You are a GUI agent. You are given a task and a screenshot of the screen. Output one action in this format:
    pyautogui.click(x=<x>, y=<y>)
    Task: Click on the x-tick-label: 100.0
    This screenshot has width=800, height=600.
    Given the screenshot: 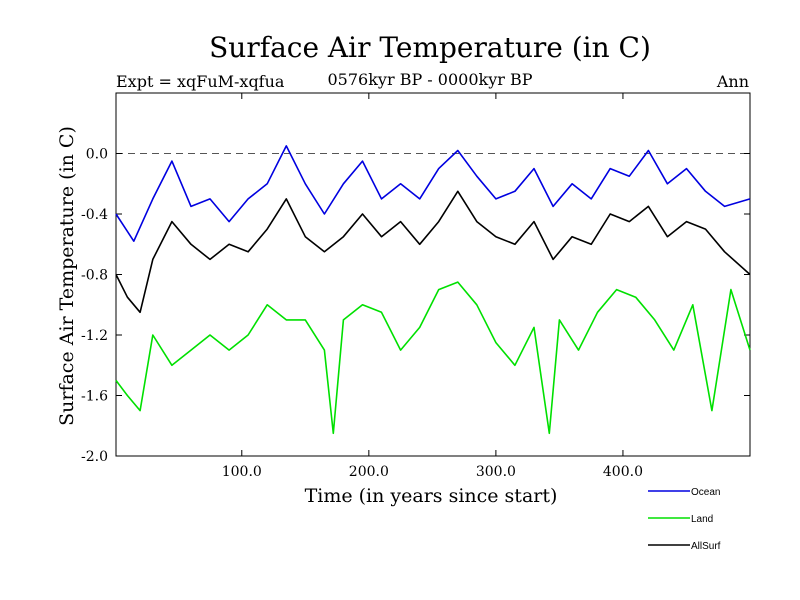 What is the action you would take?
    pyautogui.click(x=242, y=472)
    